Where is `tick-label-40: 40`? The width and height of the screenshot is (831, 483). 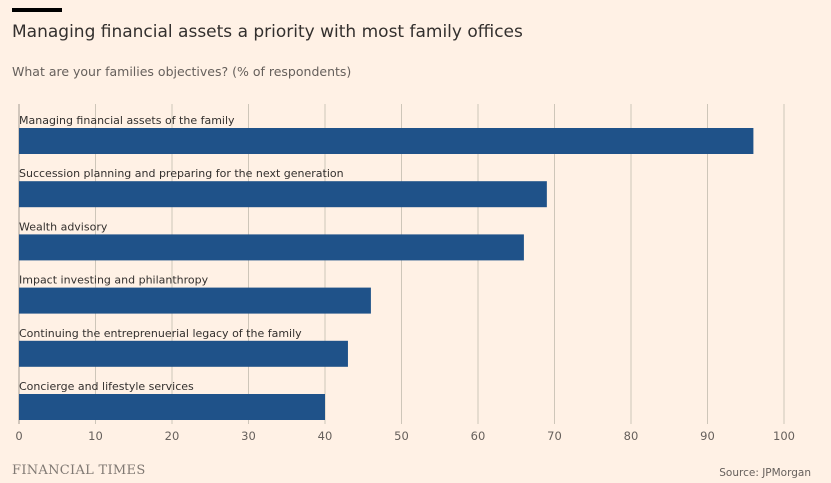 tick-label-40: 40 is located at coordinates (325, 436).